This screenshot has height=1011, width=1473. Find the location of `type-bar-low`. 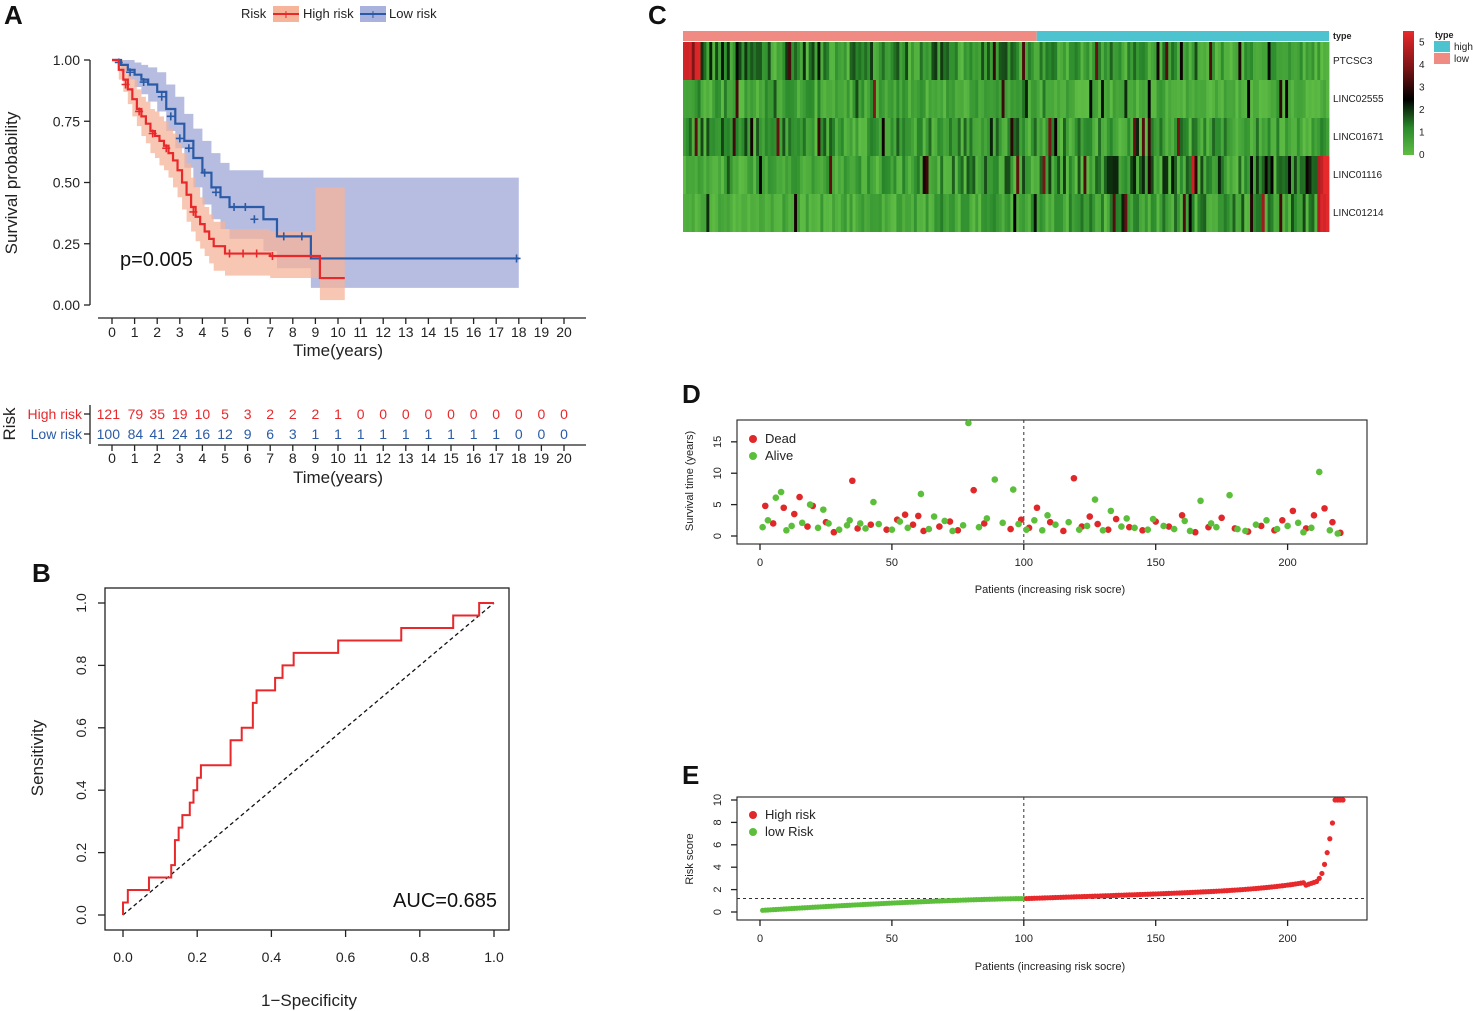

type-bar-low is located at coordinates (860, 36).